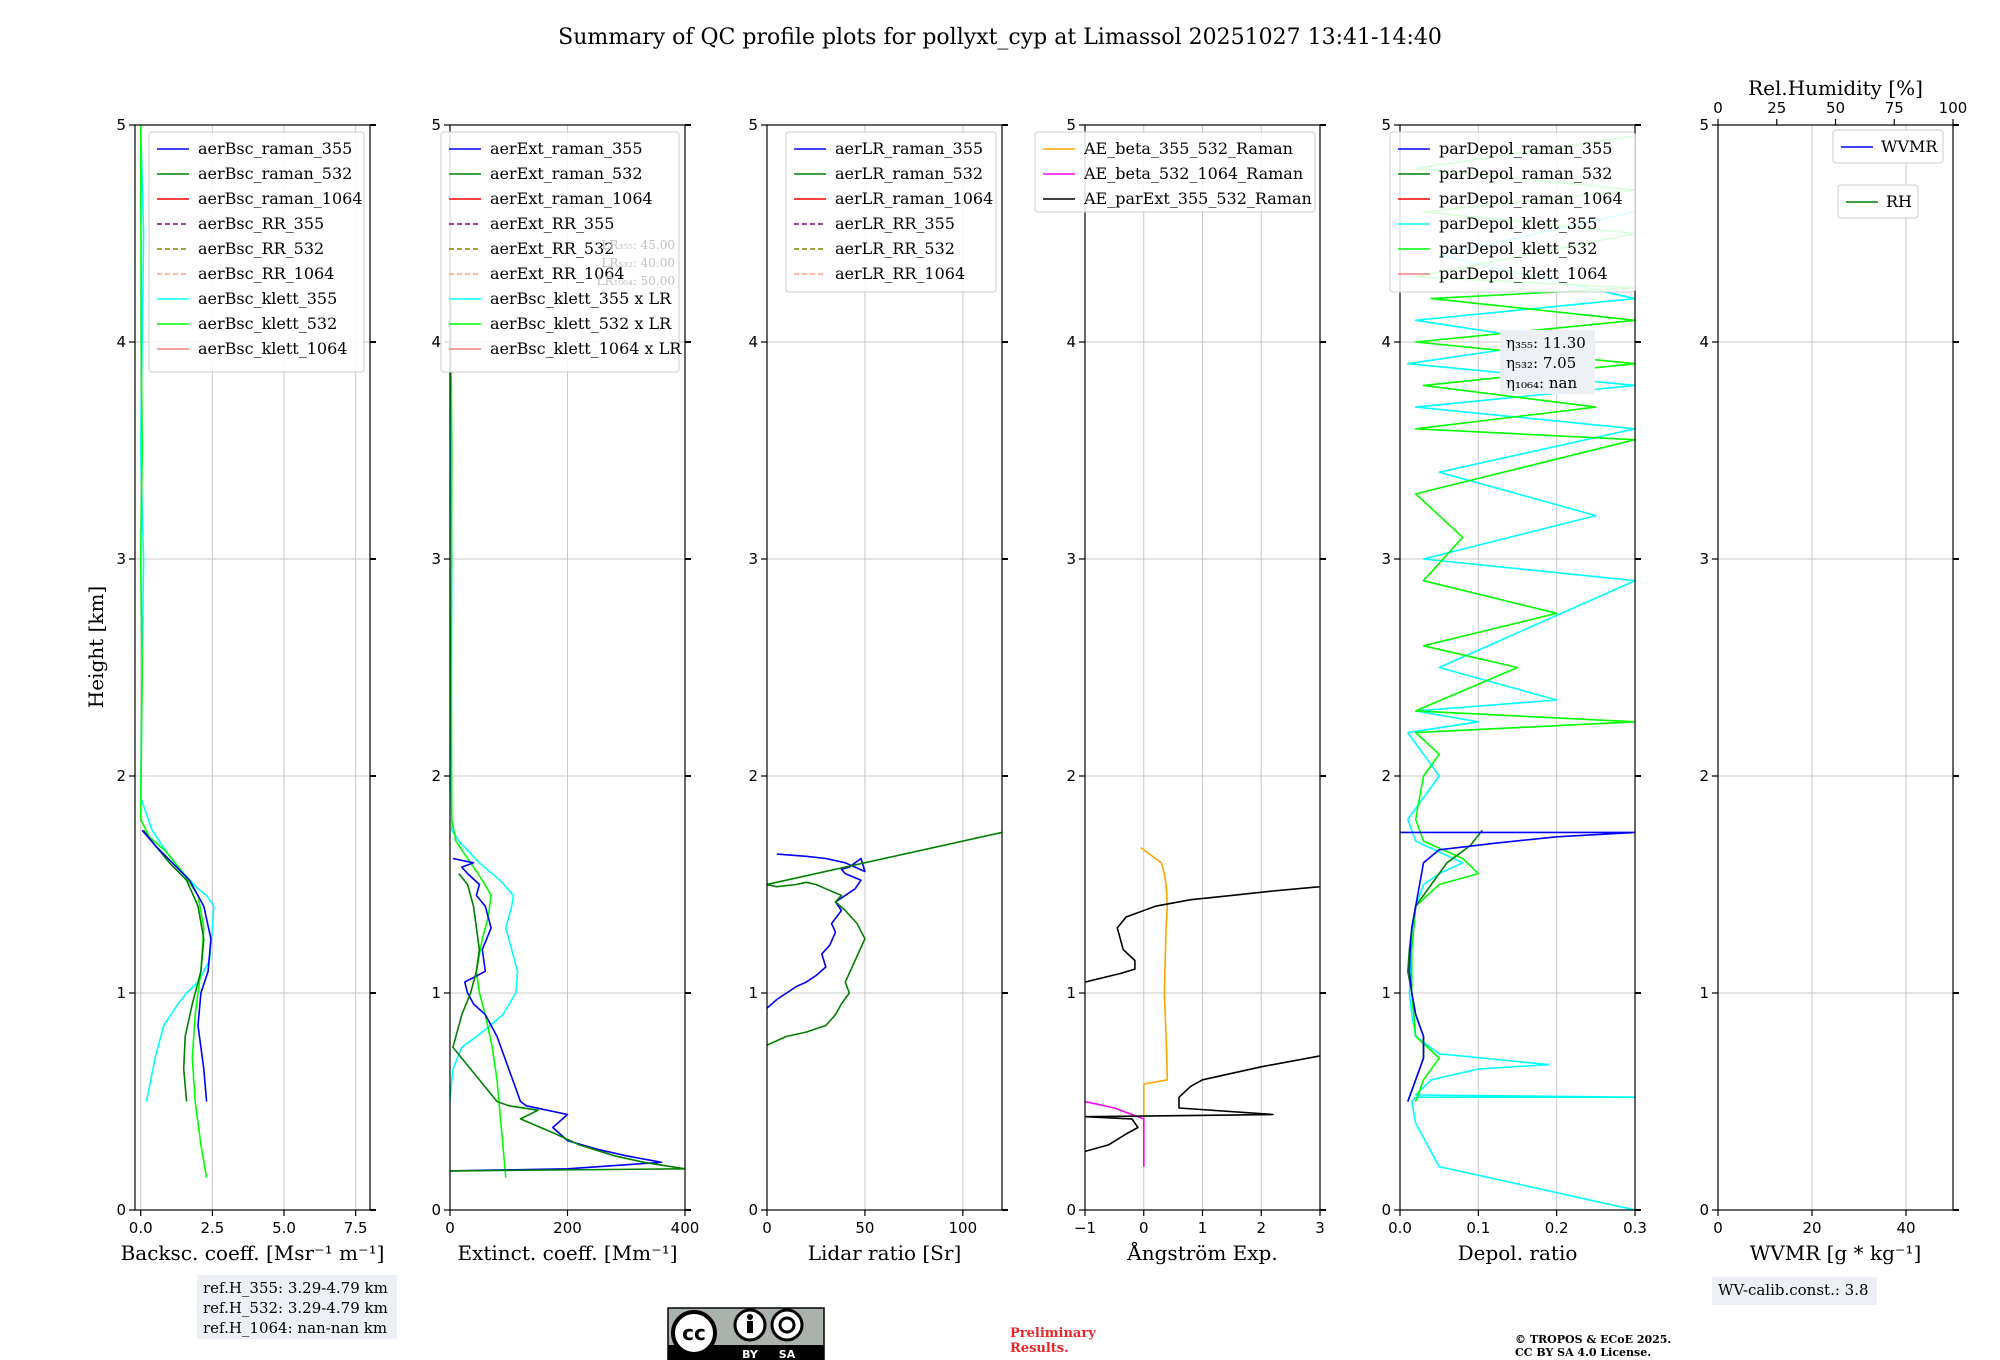 This screenshot has width=2000, height=1360. What do you see at coordinates (1320, 1228) in the screenshot?
I see `x-tick-label: 3` at bounding box center [1320, 1228].